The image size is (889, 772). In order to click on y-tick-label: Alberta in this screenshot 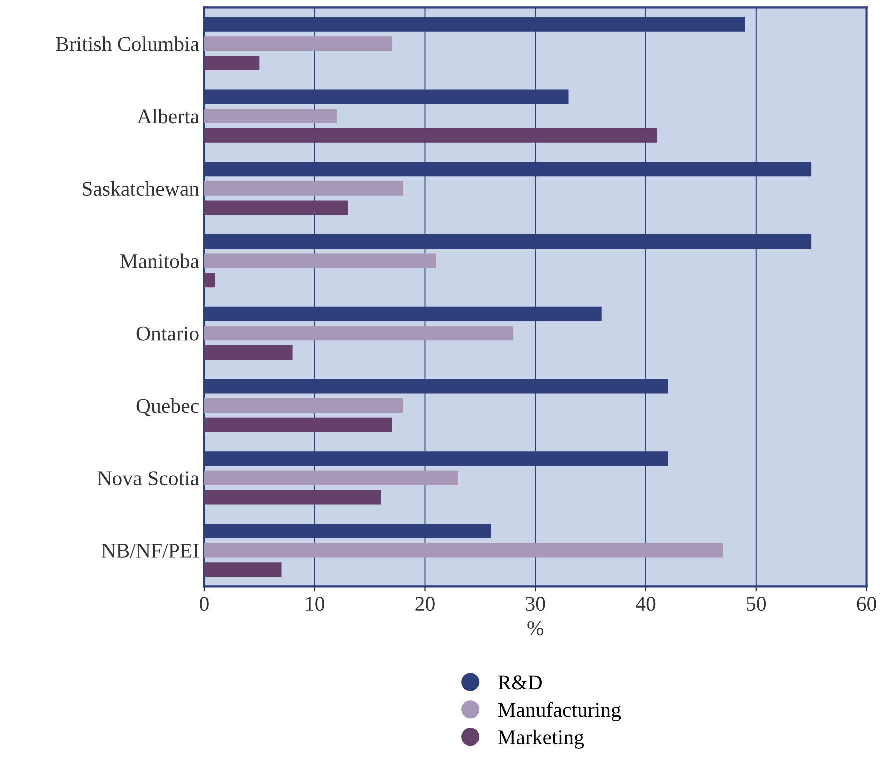, I will do `click(168, 116)`.